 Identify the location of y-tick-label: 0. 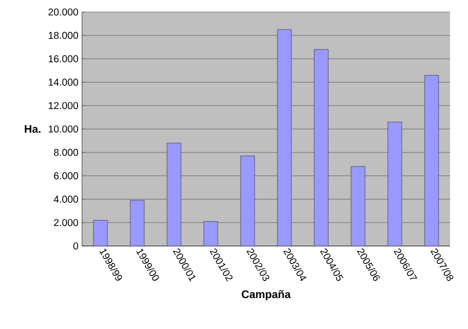
(75, 246).